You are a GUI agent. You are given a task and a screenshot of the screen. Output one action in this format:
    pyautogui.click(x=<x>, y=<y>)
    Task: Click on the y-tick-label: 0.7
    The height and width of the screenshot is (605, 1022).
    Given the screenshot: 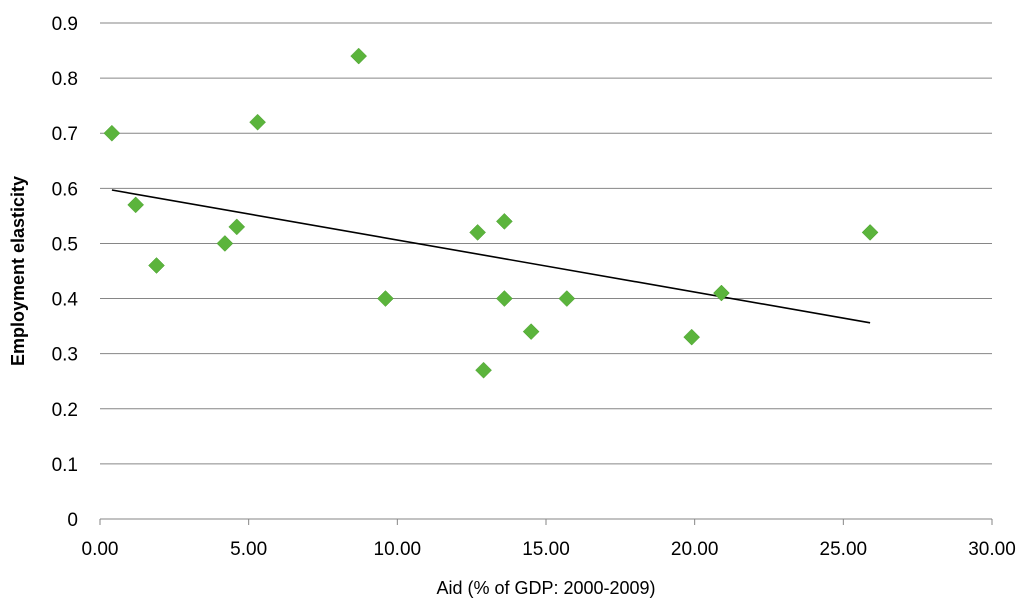 What is the action you would take?
    pyautogui.click(x=65, y=134)
    